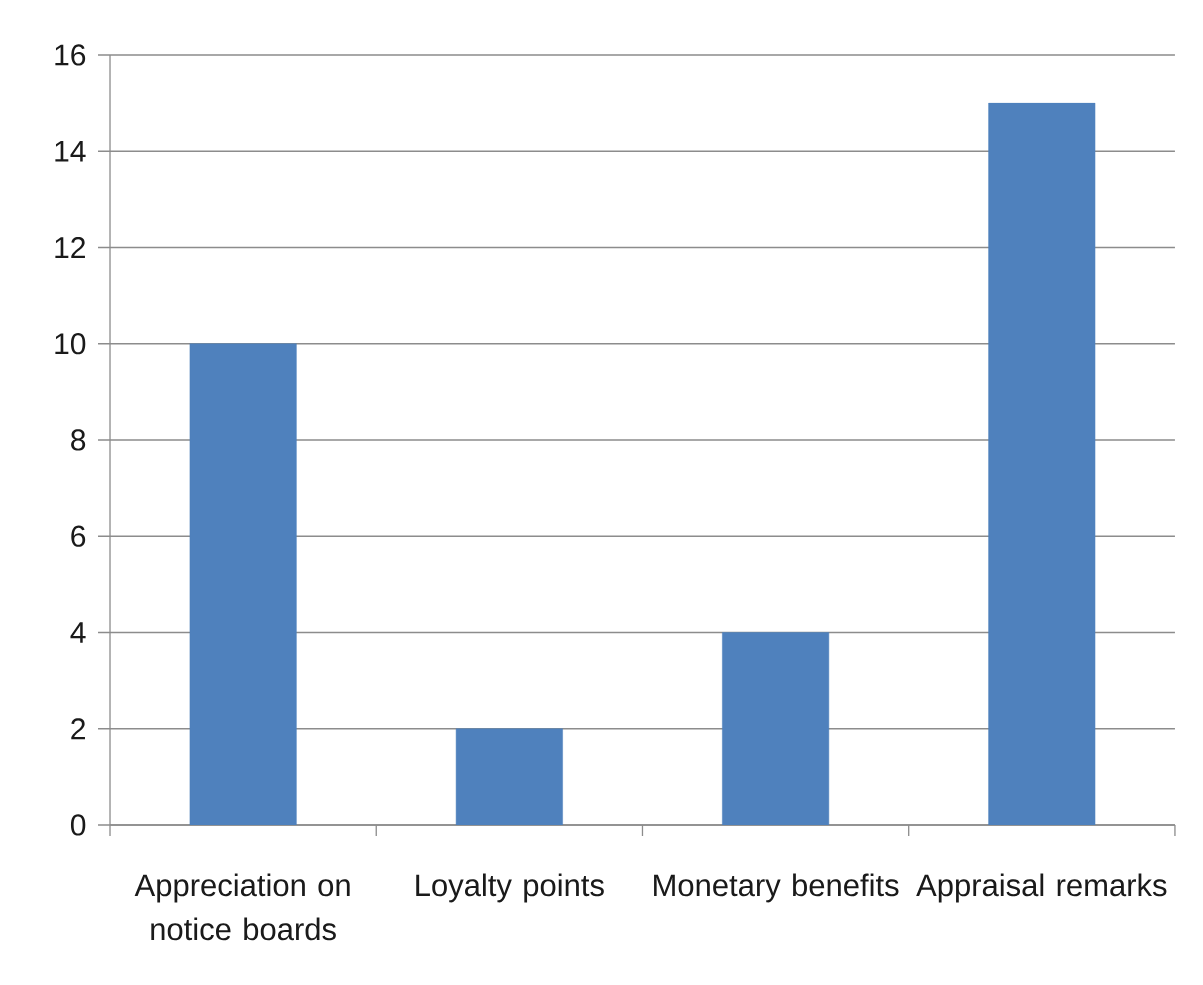 The height and width of the screenshot is (985, 1203). Describe the element at coordinates (78, 440) in the screenshot. I see `y-tick-label: 8` at that location.